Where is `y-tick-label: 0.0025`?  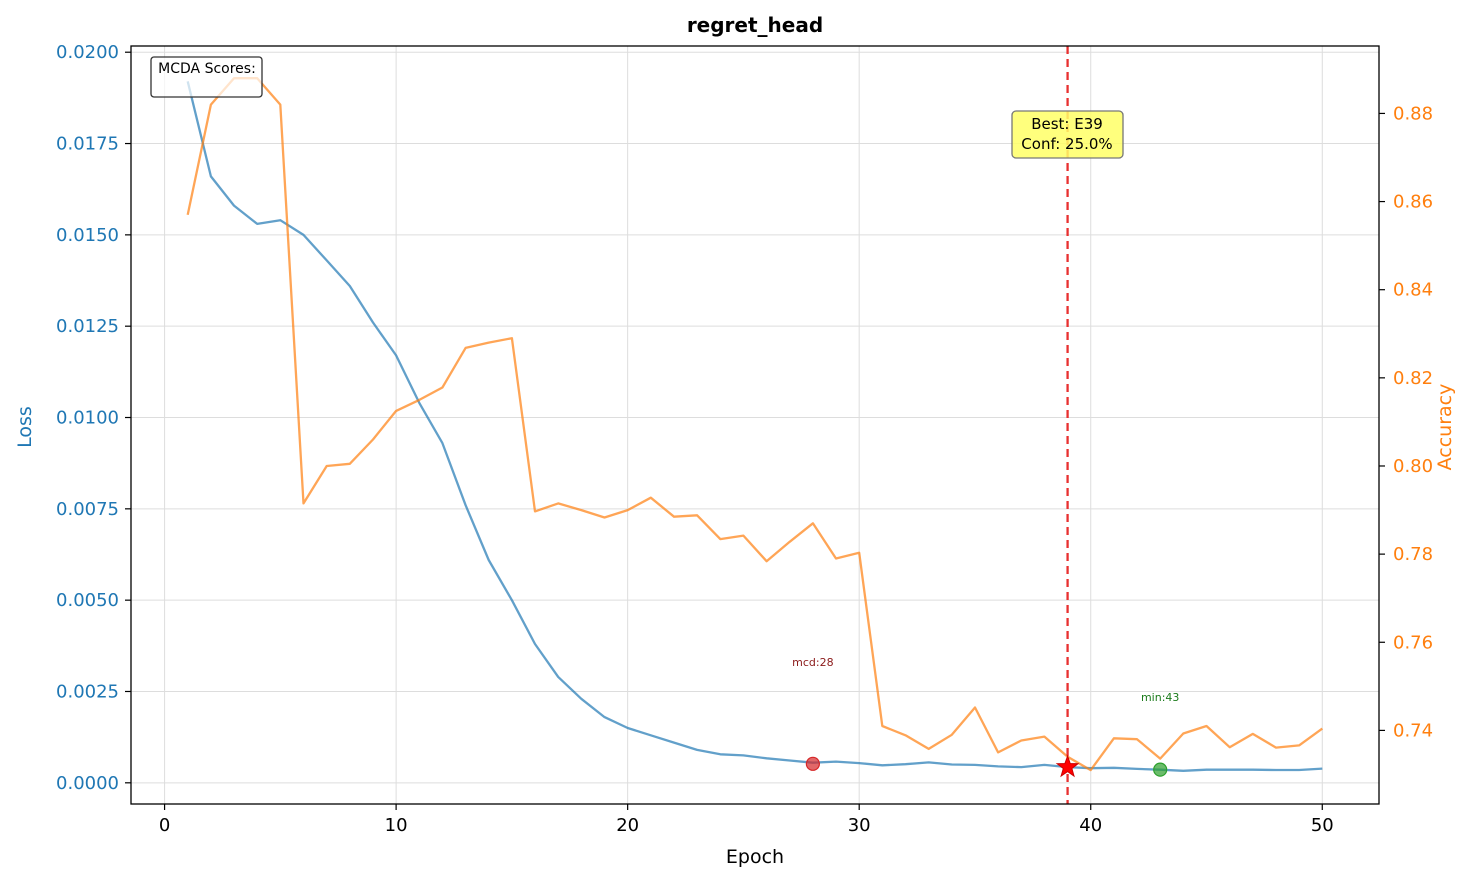 y-tick-label: 0.0025 is located at coordinates (87, 691).